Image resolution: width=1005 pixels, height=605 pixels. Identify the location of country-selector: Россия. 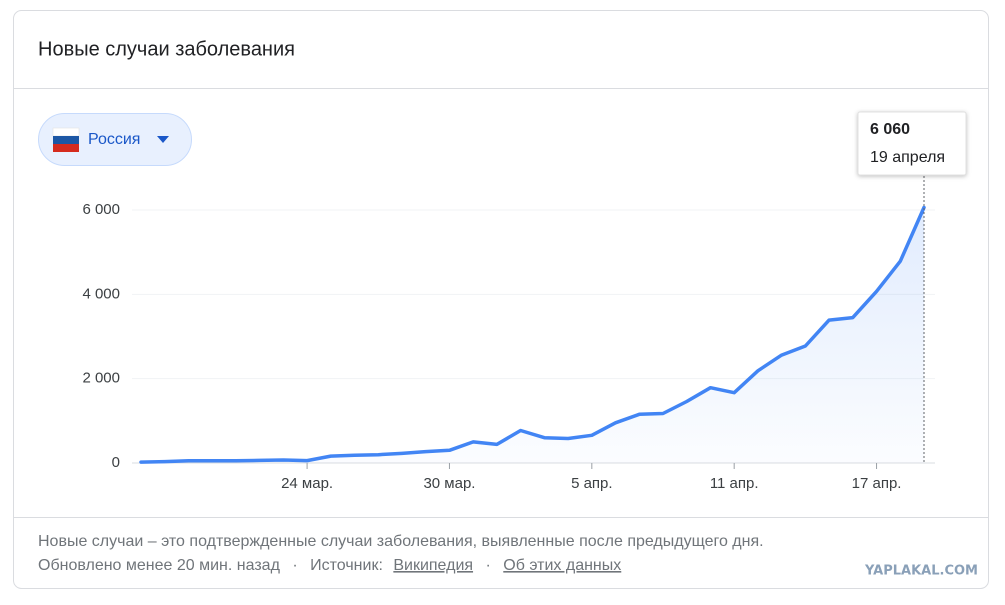
(115, 139).